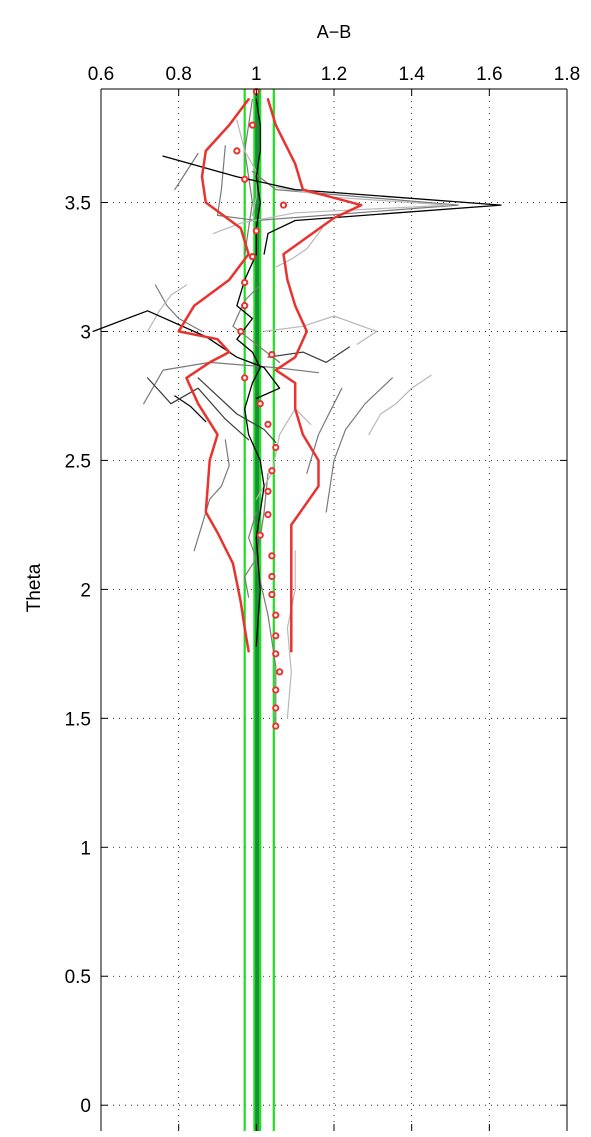 This screenshot has height=1137, width=591. What do you see at coordinates (567, 74) in the screenshot?
I see `x-tick-label: 1.8` at bounding box center [567, 74].